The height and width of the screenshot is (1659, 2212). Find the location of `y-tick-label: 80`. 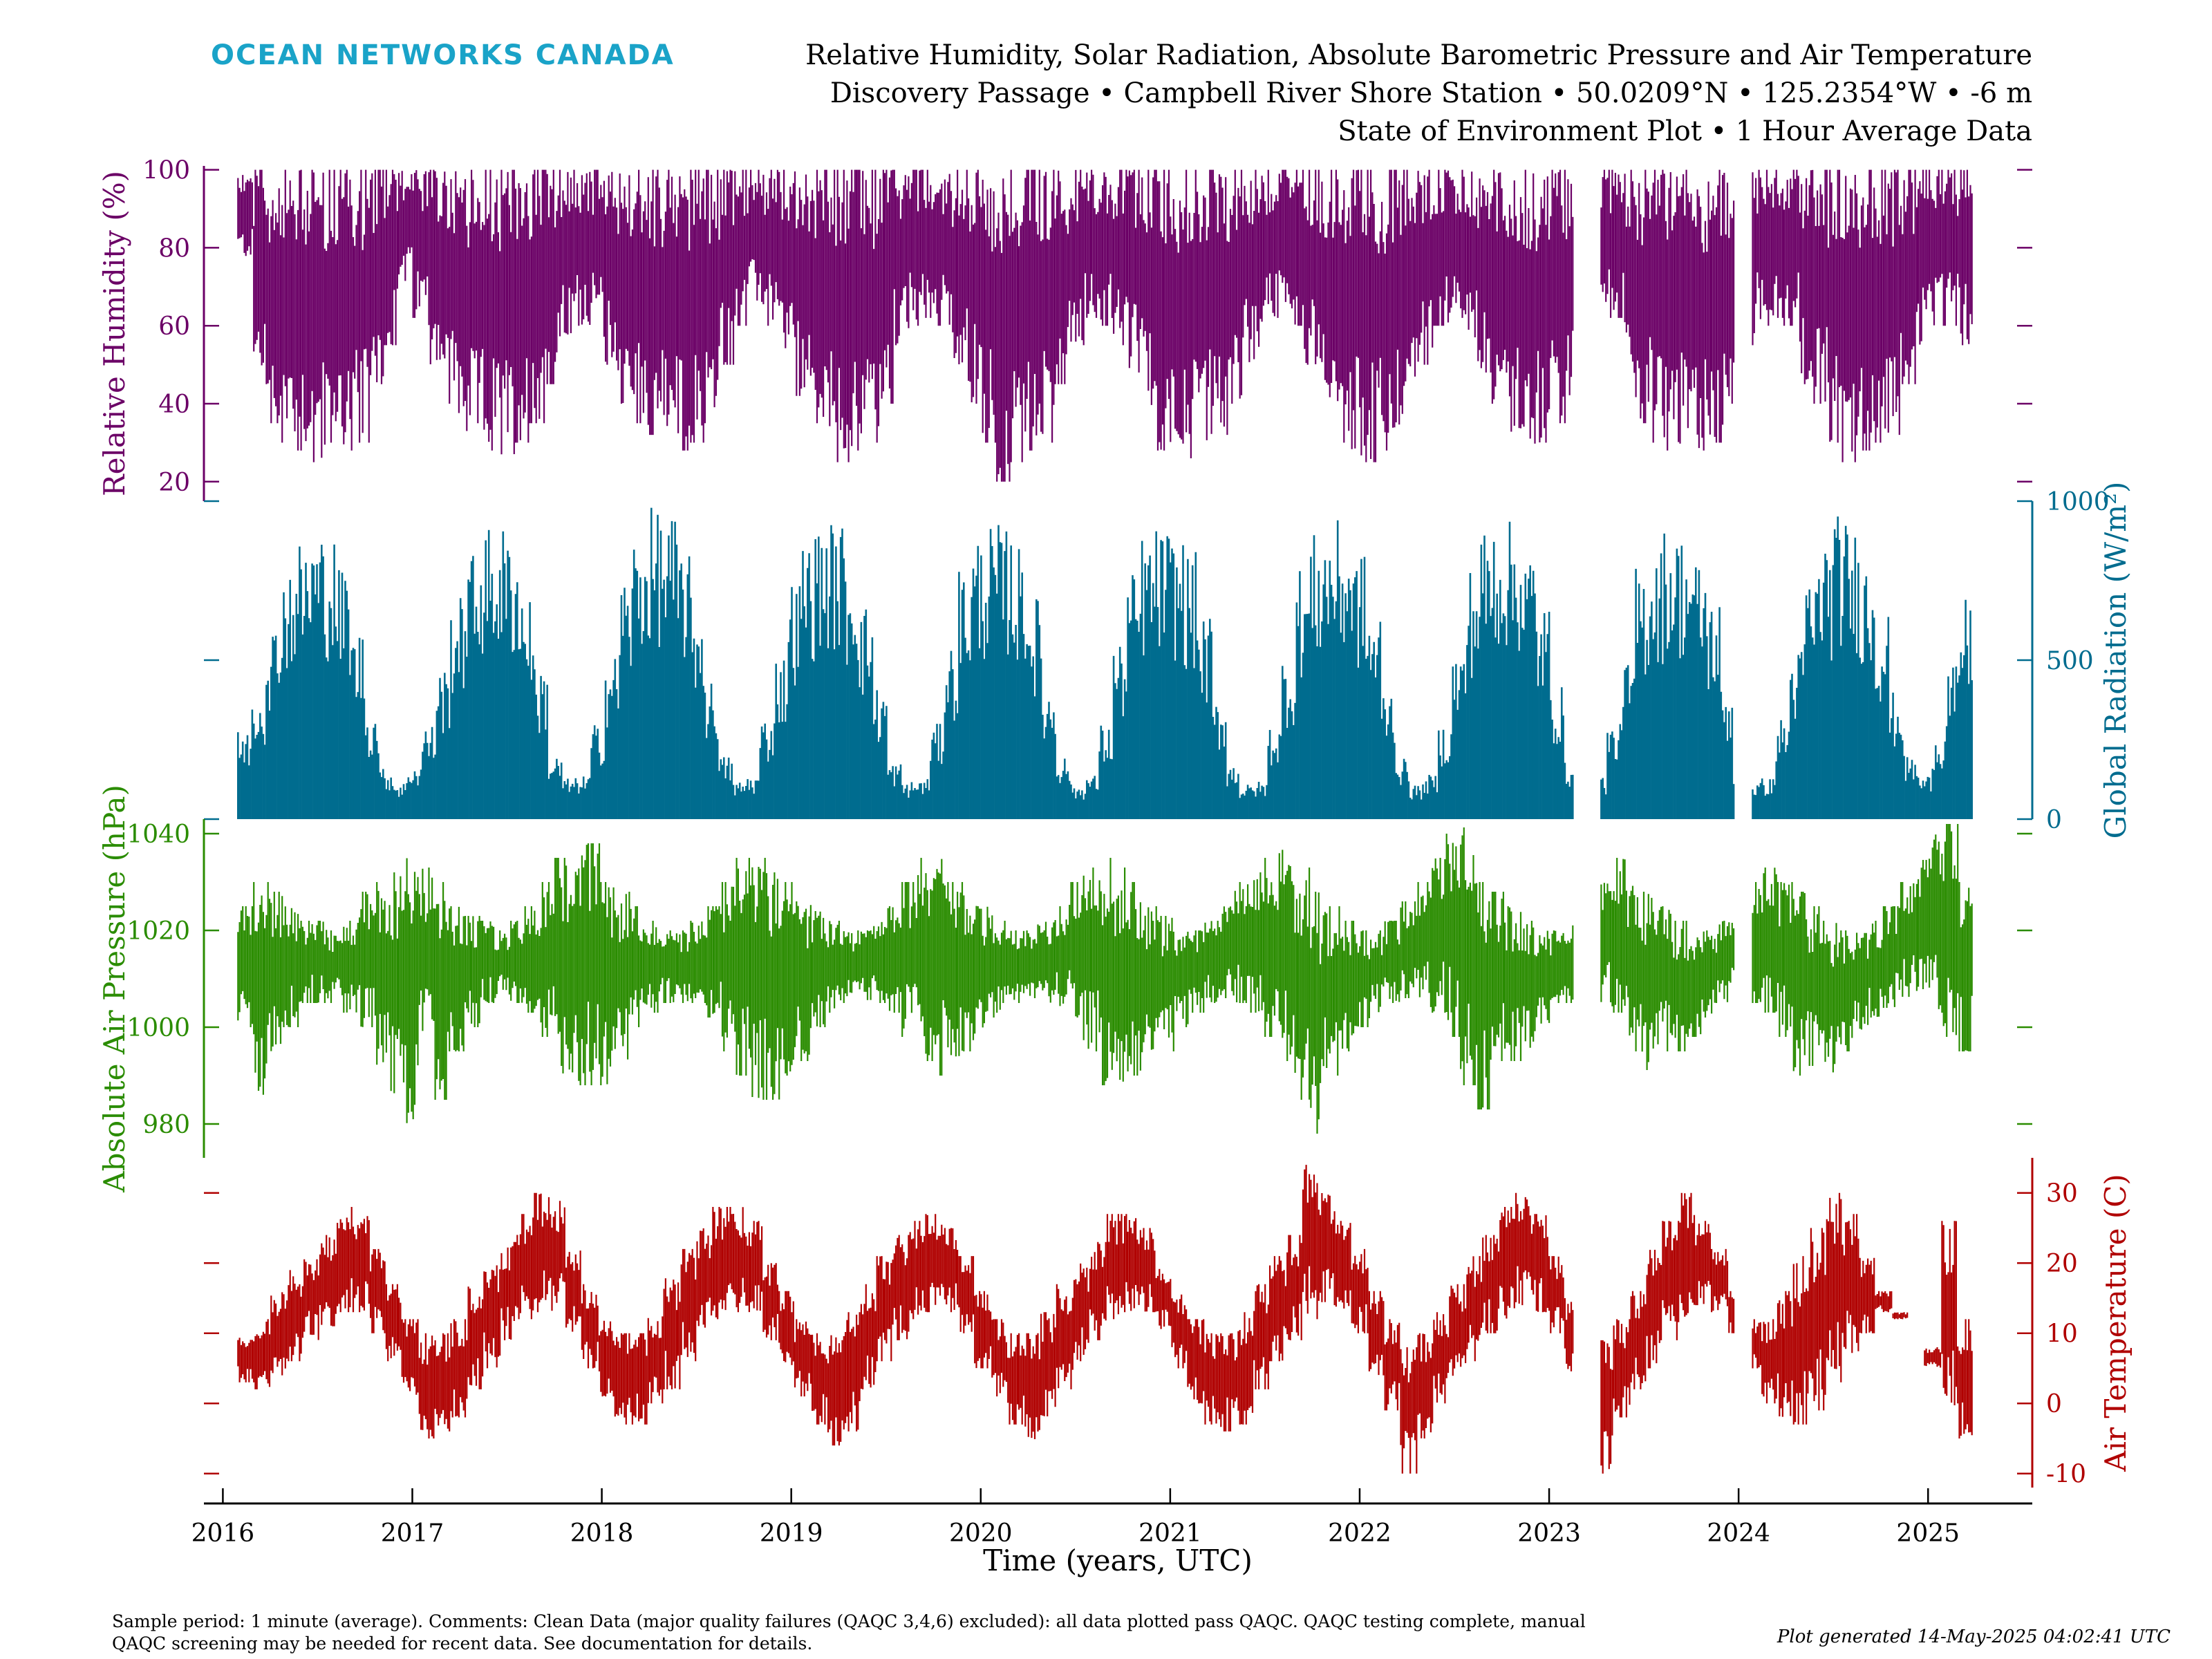

y-tick-label: 80 is located at coordinates (174, 249).